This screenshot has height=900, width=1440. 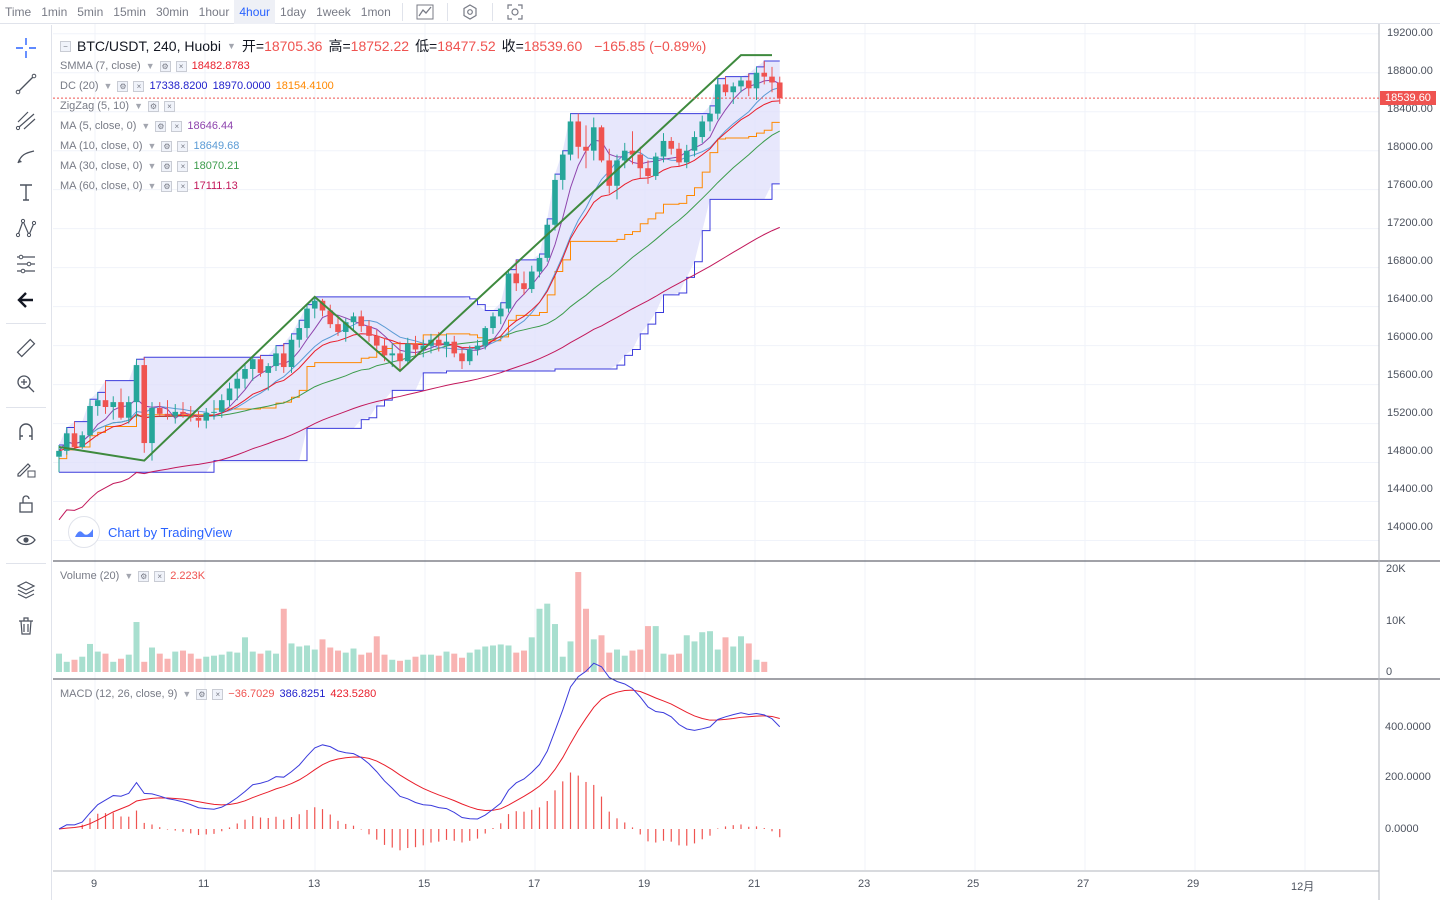 I want to click on pitchfork-icon, so click(x=26, y=120).